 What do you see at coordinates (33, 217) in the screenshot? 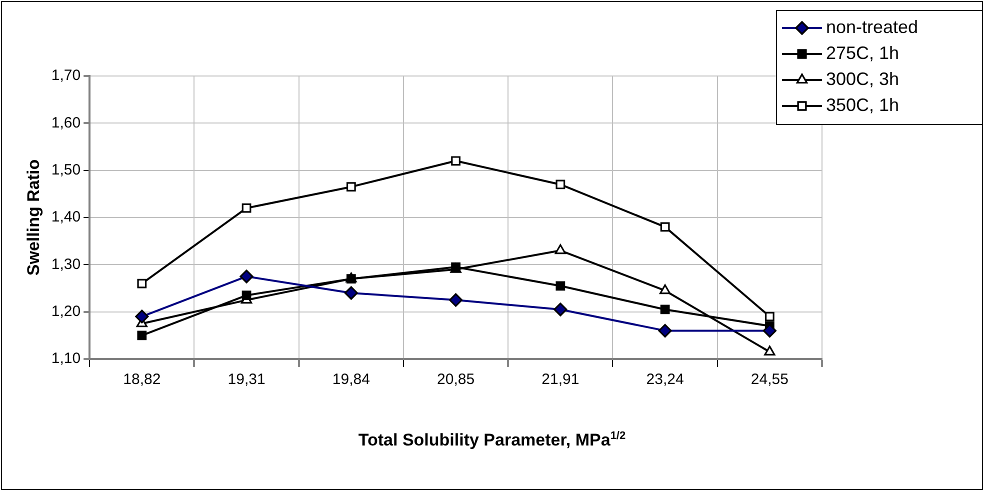
I see `y-axis-title: Swelling Ratio` at bounding box center [33, 217].